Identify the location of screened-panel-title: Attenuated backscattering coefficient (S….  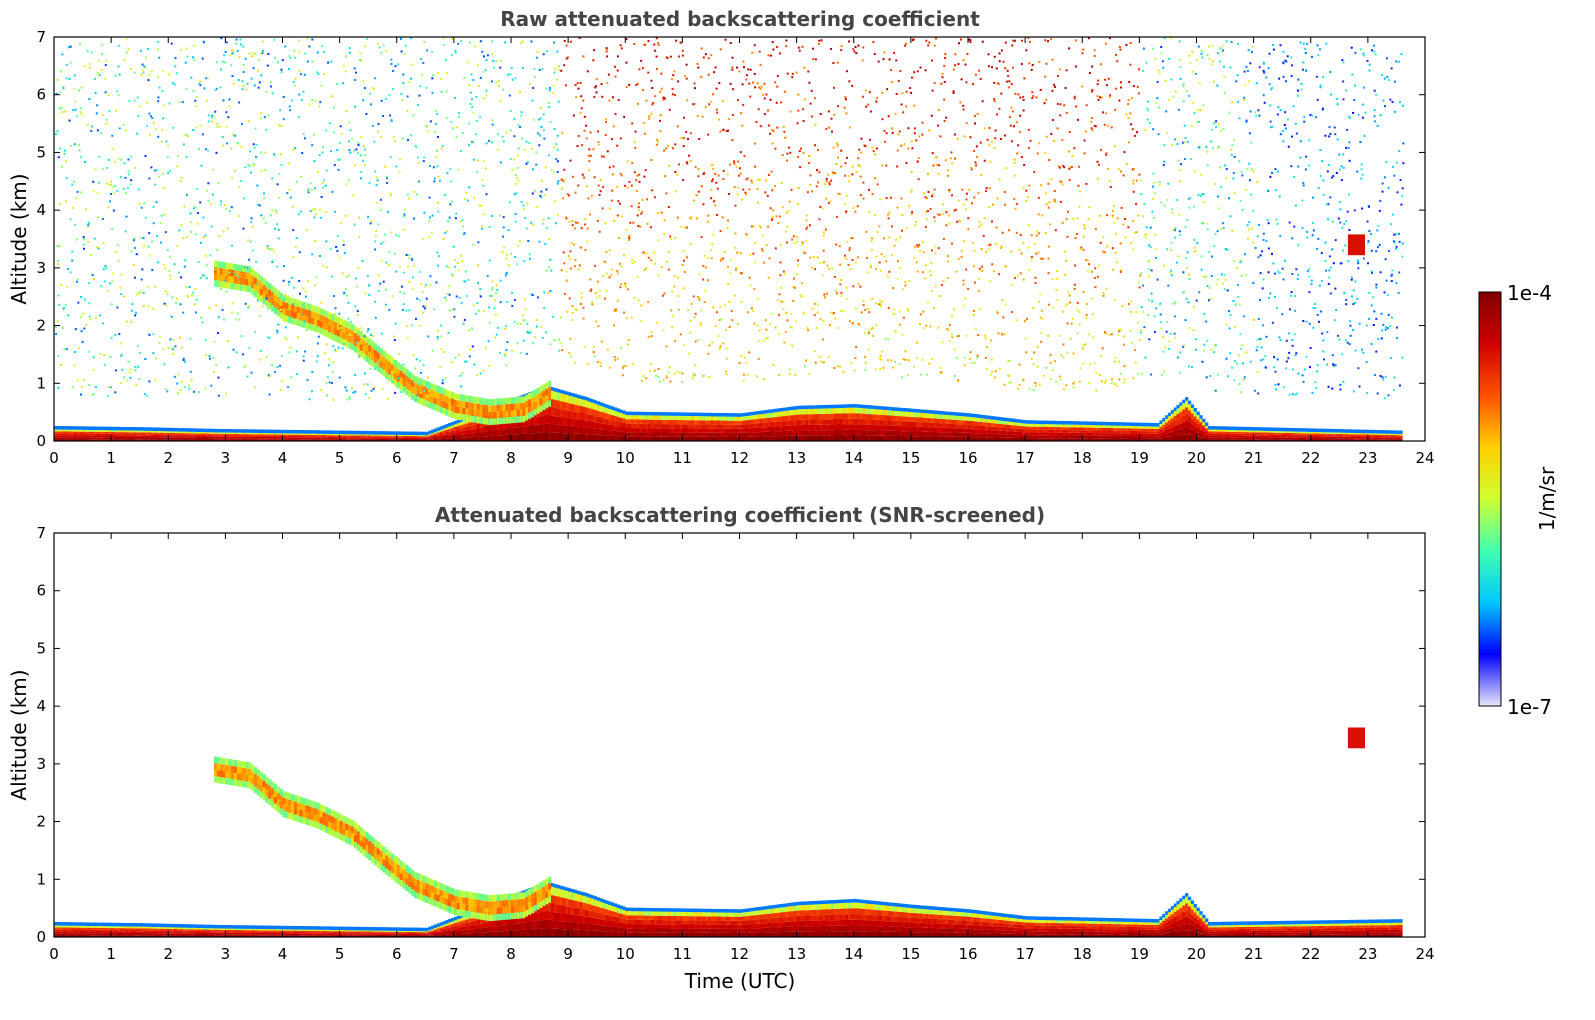
(740, 515).